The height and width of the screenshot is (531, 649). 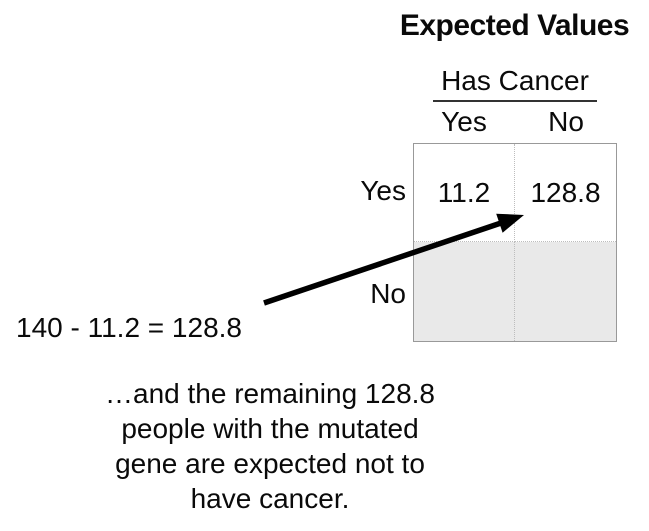 I want to click on table-group-header: Has Cancer, so click(x=515, y=83).